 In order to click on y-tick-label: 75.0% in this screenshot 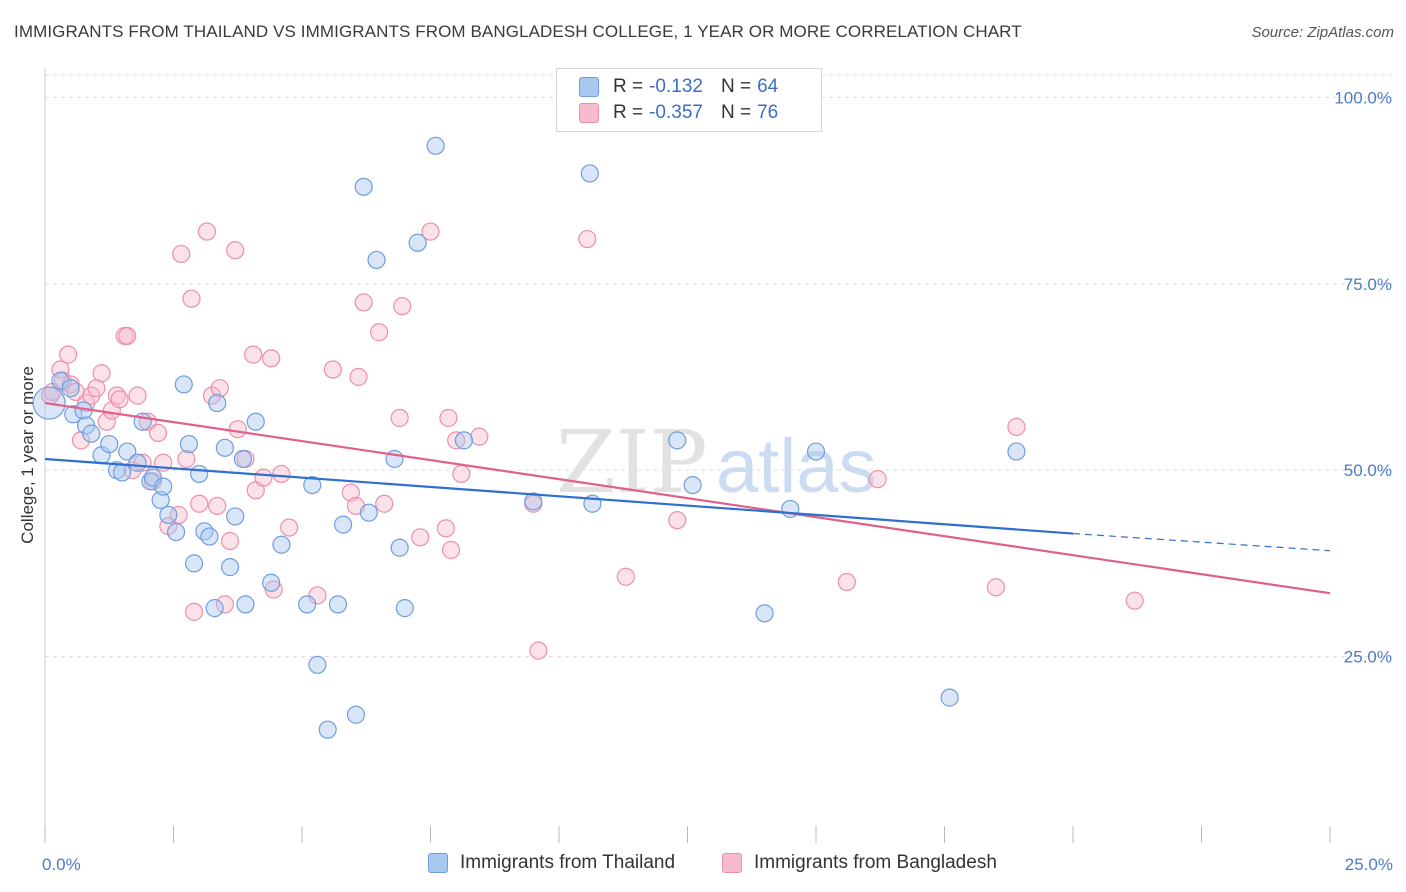, I will do `click(1368, 284)`.